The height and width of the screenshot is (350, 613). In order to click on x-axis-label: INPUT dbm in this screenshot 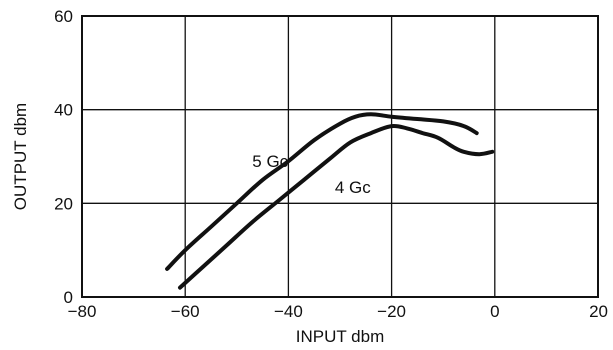, I will do `click(340, 336)`.